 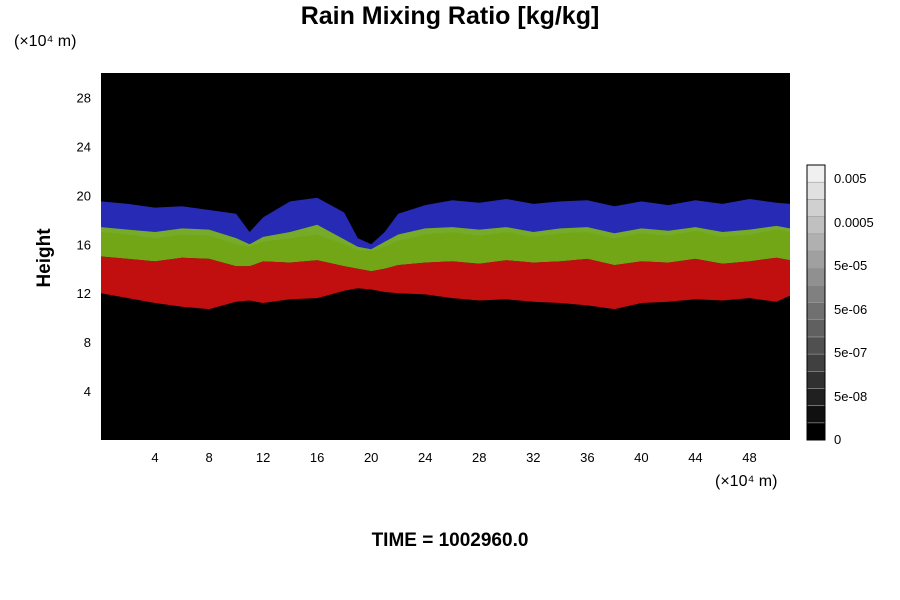 What do you see at coordinates (425, 457) in the screenshot?
I see `x-tick-label: 24` at bounding box center [425, 457].